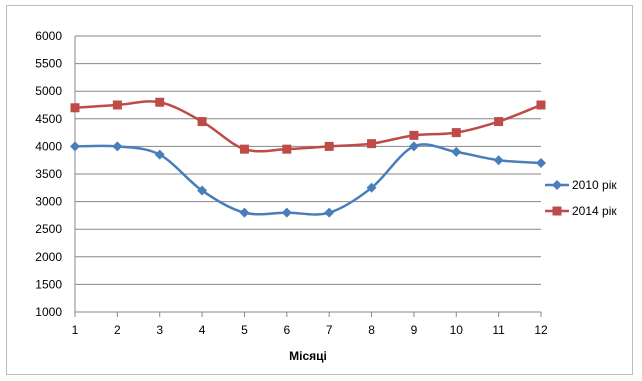  What do you see at coordinates (310, 330) in the screenshot?
I see `x-tick-labels: 1 2 3 4 5 6 7 8 9 10 11 12` at bounding box center [310, 330].